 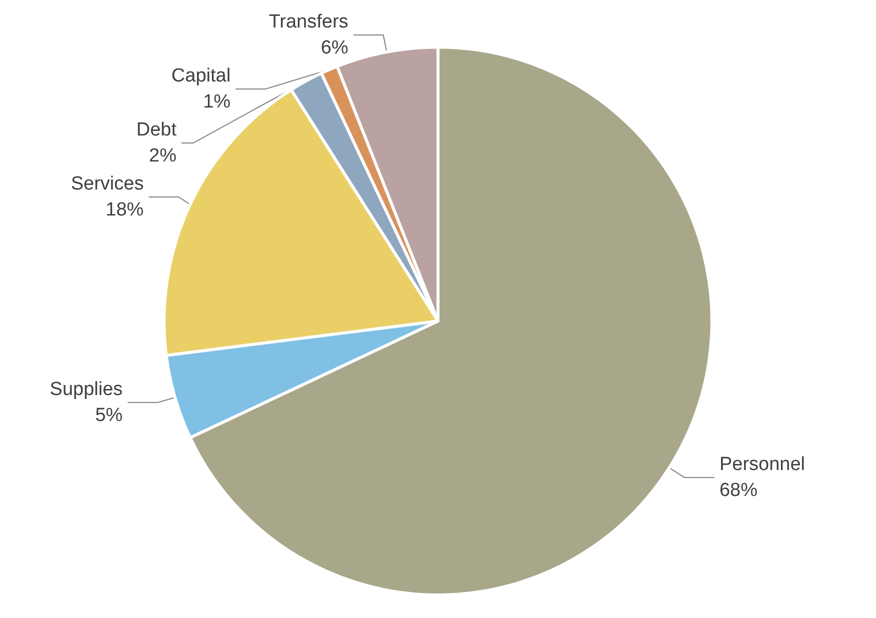 What do you see at coordinates (86, 389) in the screenshot?
I see `slice-label: Supplies` at bounding box center [86, 389].